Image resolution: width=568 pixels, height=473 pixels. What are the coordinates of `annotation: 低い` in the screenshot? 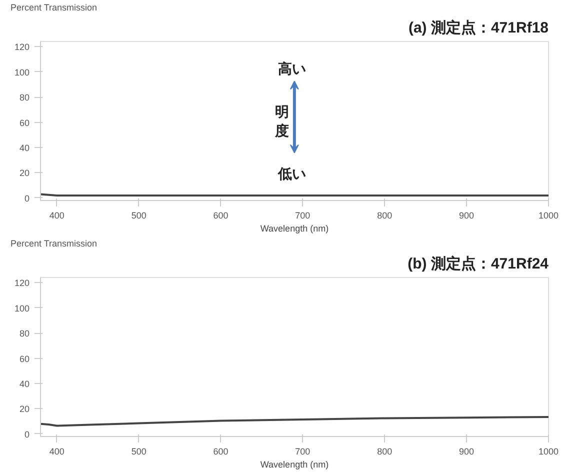 It's located at (291, 173).